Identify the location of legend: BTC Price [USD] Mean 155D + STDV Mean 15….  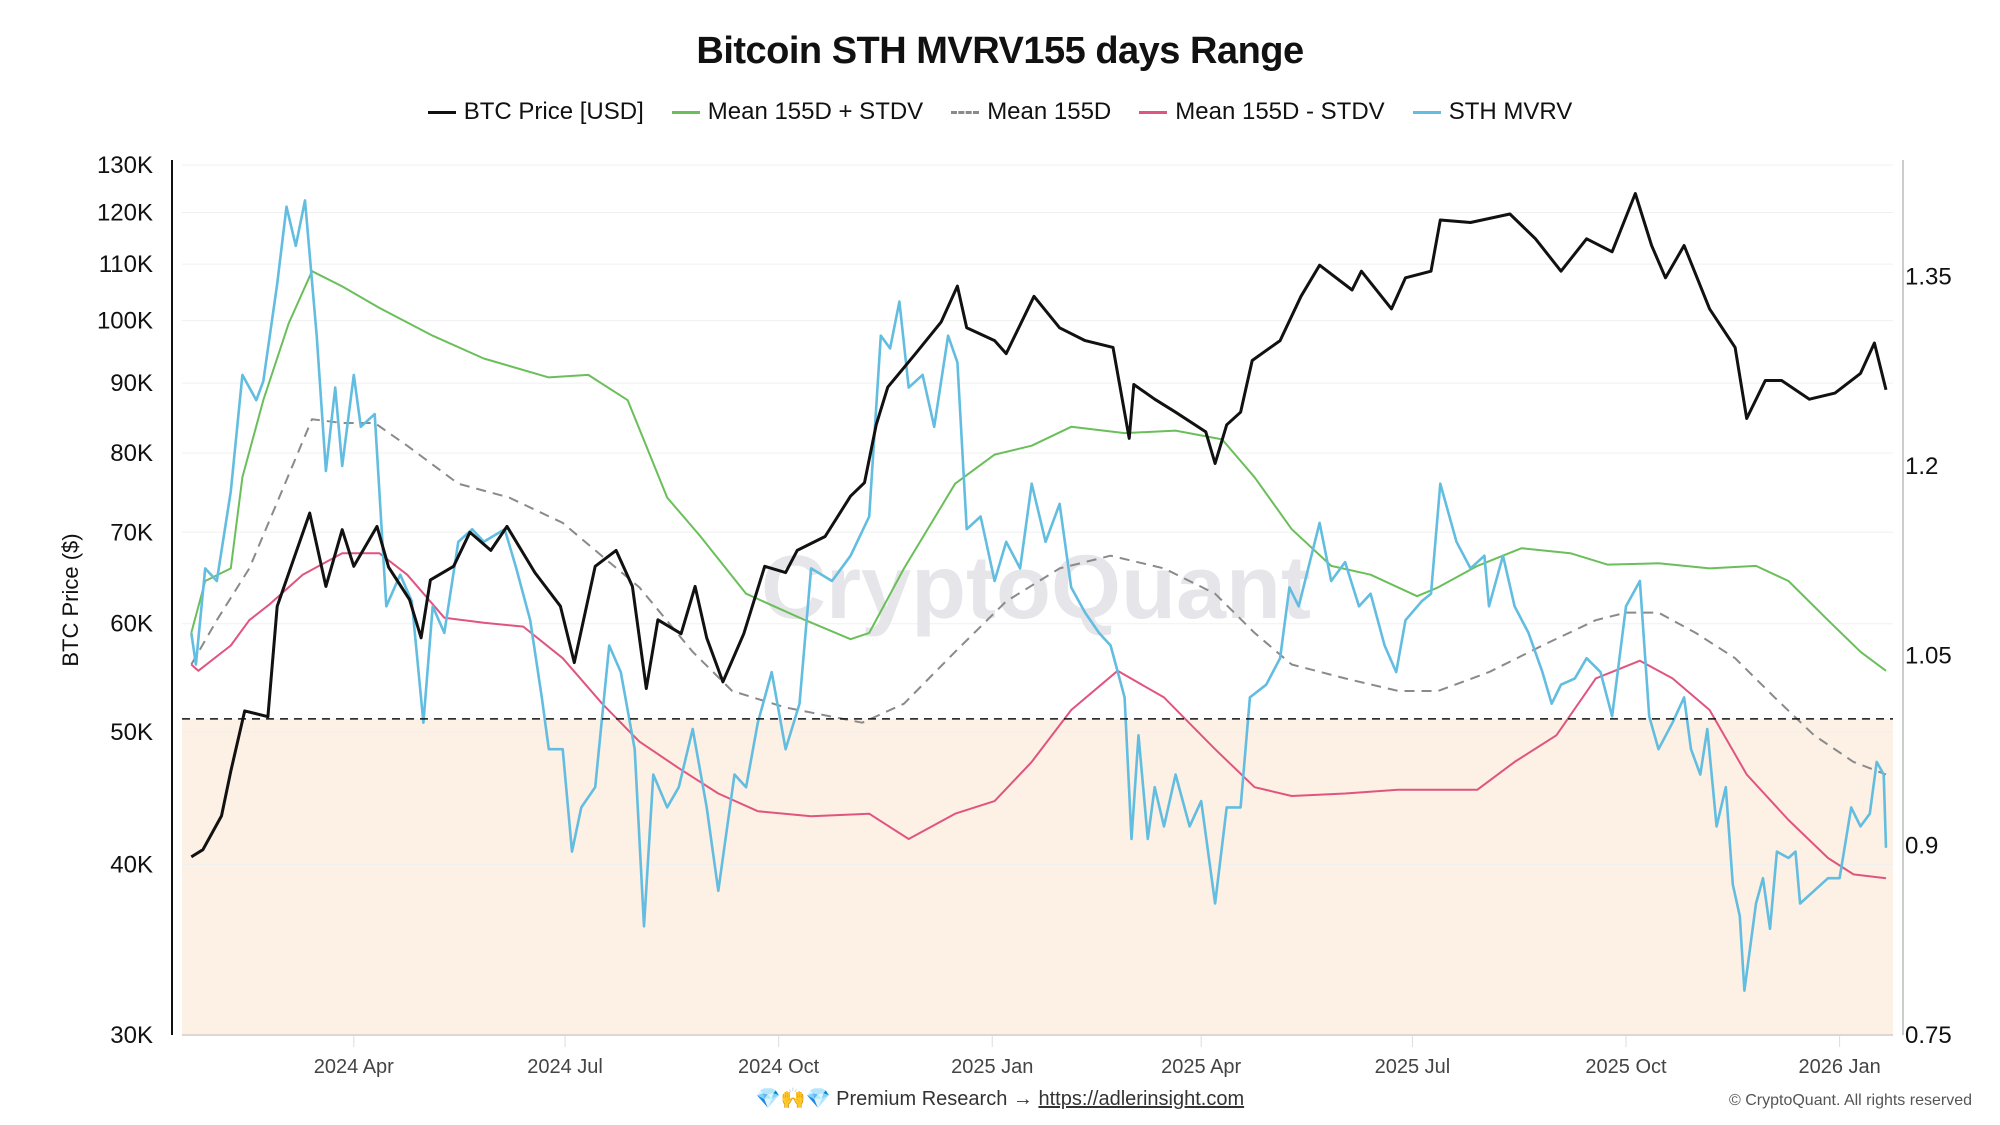
(1000, 112).